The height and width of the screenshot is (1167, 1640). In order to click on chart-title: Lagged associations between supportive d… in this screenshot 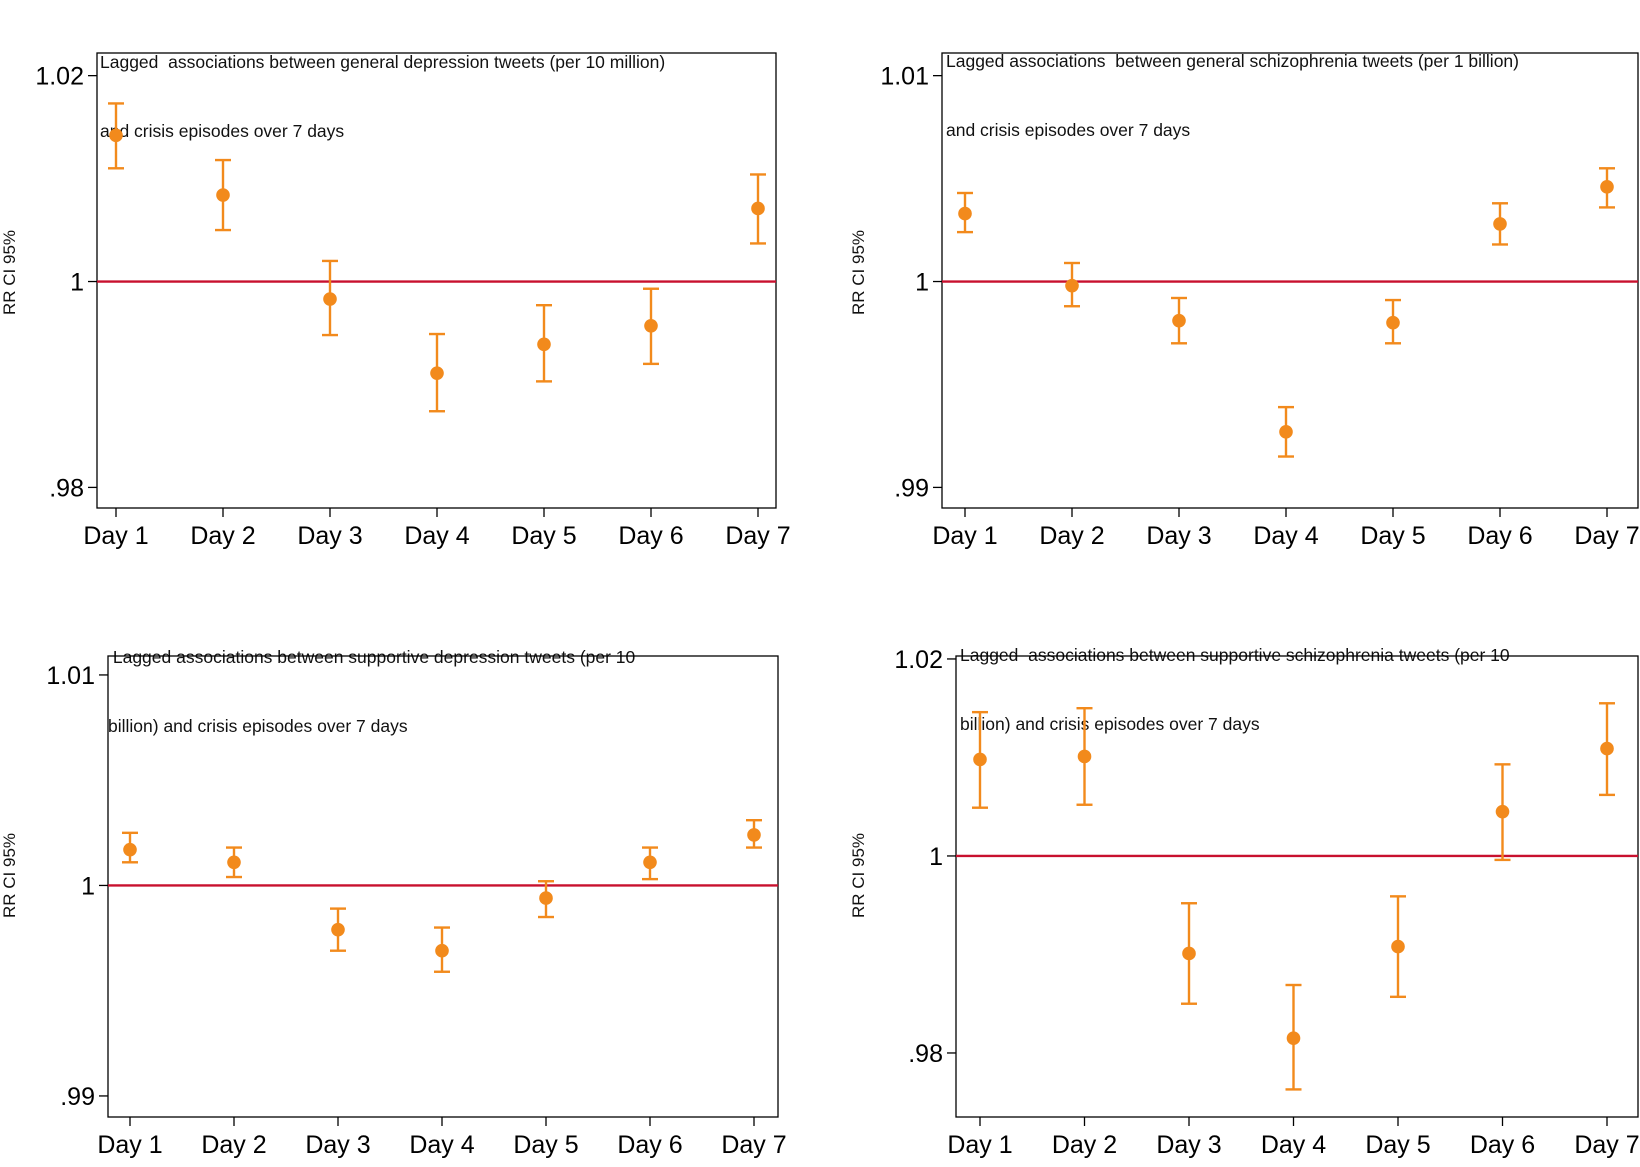, I will do `click(371, 692)`.